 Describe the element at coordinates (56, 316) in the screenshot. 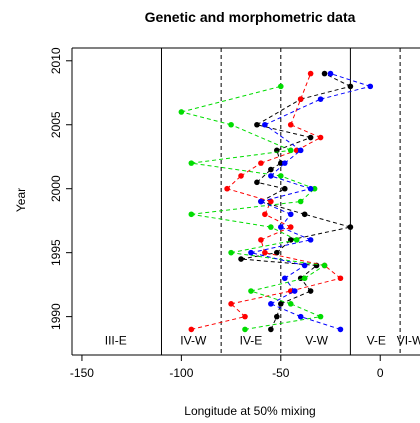

I see `y-tick-label-0: 1990` at that location.